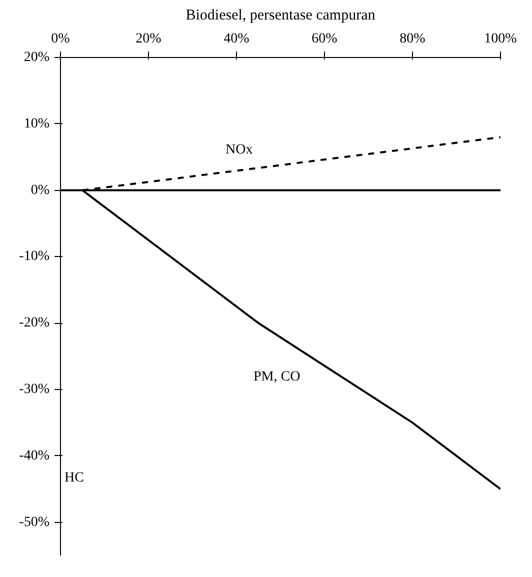 The image size is (532, 577). Describe the element at coordinates (413, 39) in the screenshot. I see `x-tick-label: 80%` at that location.